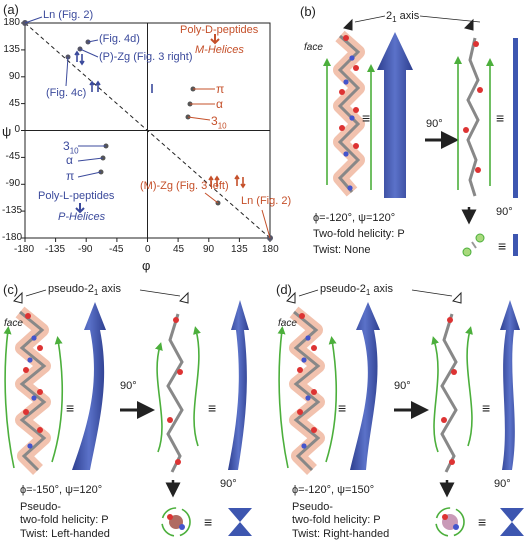 The height and width of the screenshot is (550, 529). Describe the element at coordinates (359, 234) in the screenshot. I see `helicity-b: Two-fold helicity: P` at that location.